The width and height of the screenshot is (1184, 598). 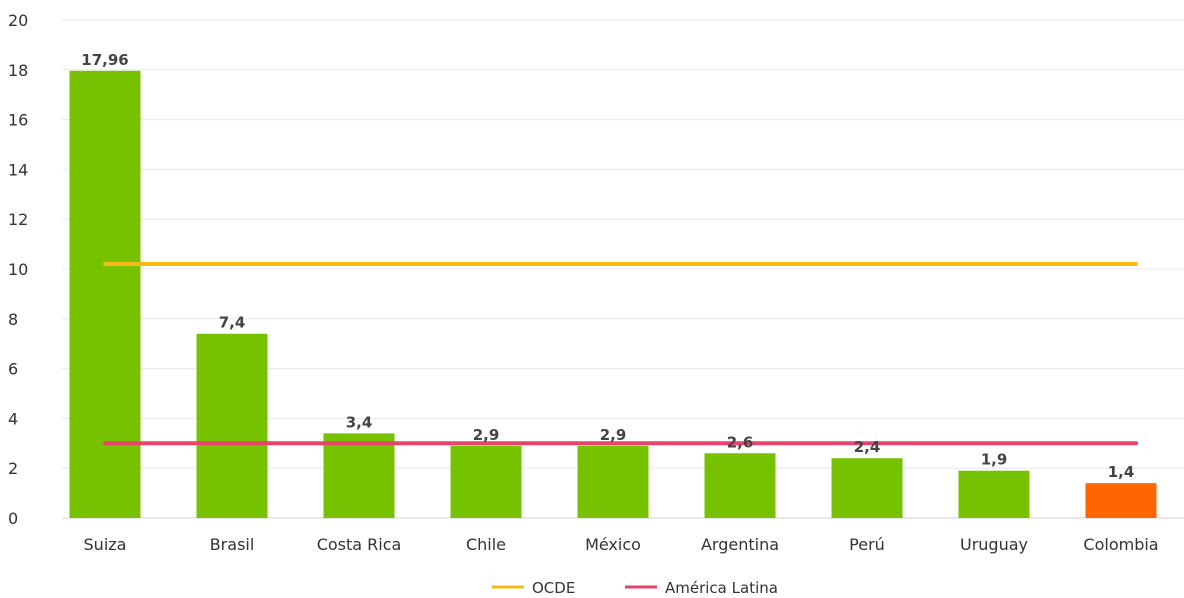 What do you see at coordinates (232, 323) in the screenshot?
I see `data-label: 7,4` at bounding box center [232, 323].